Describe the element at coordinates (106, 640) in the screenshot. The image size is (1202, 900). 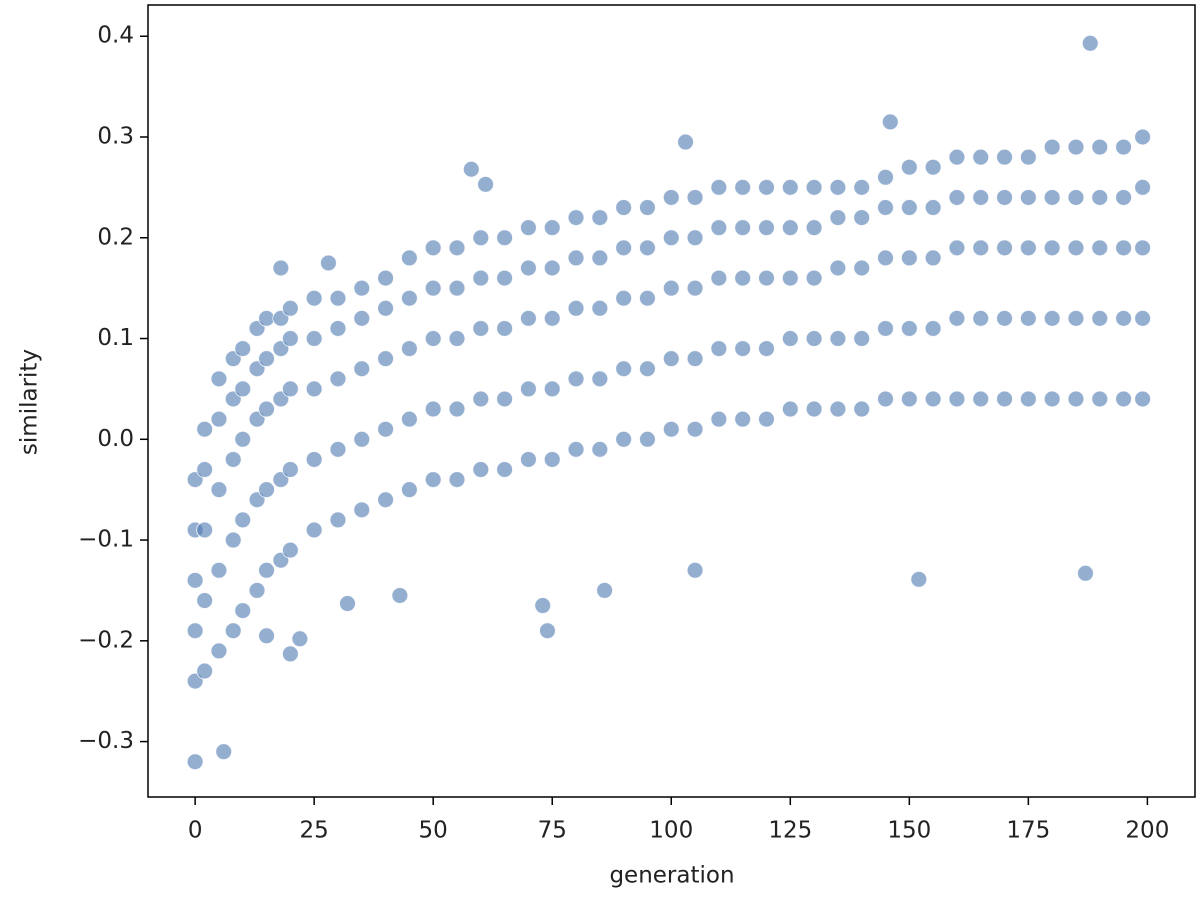
I see `y-tick-label: −0.2` at that location.